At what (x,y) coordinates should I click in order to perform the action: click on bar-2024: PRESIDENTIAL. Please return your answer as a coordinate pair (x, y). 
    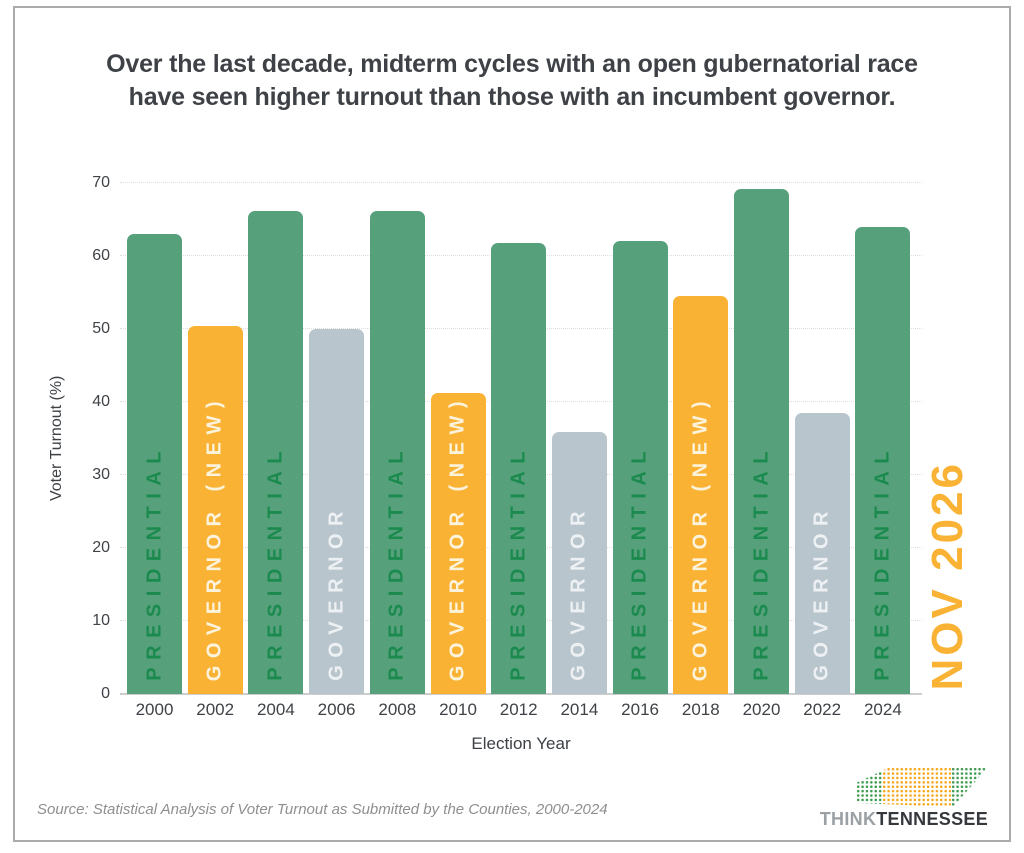
    Looking at the image, I should click on (883, 460).